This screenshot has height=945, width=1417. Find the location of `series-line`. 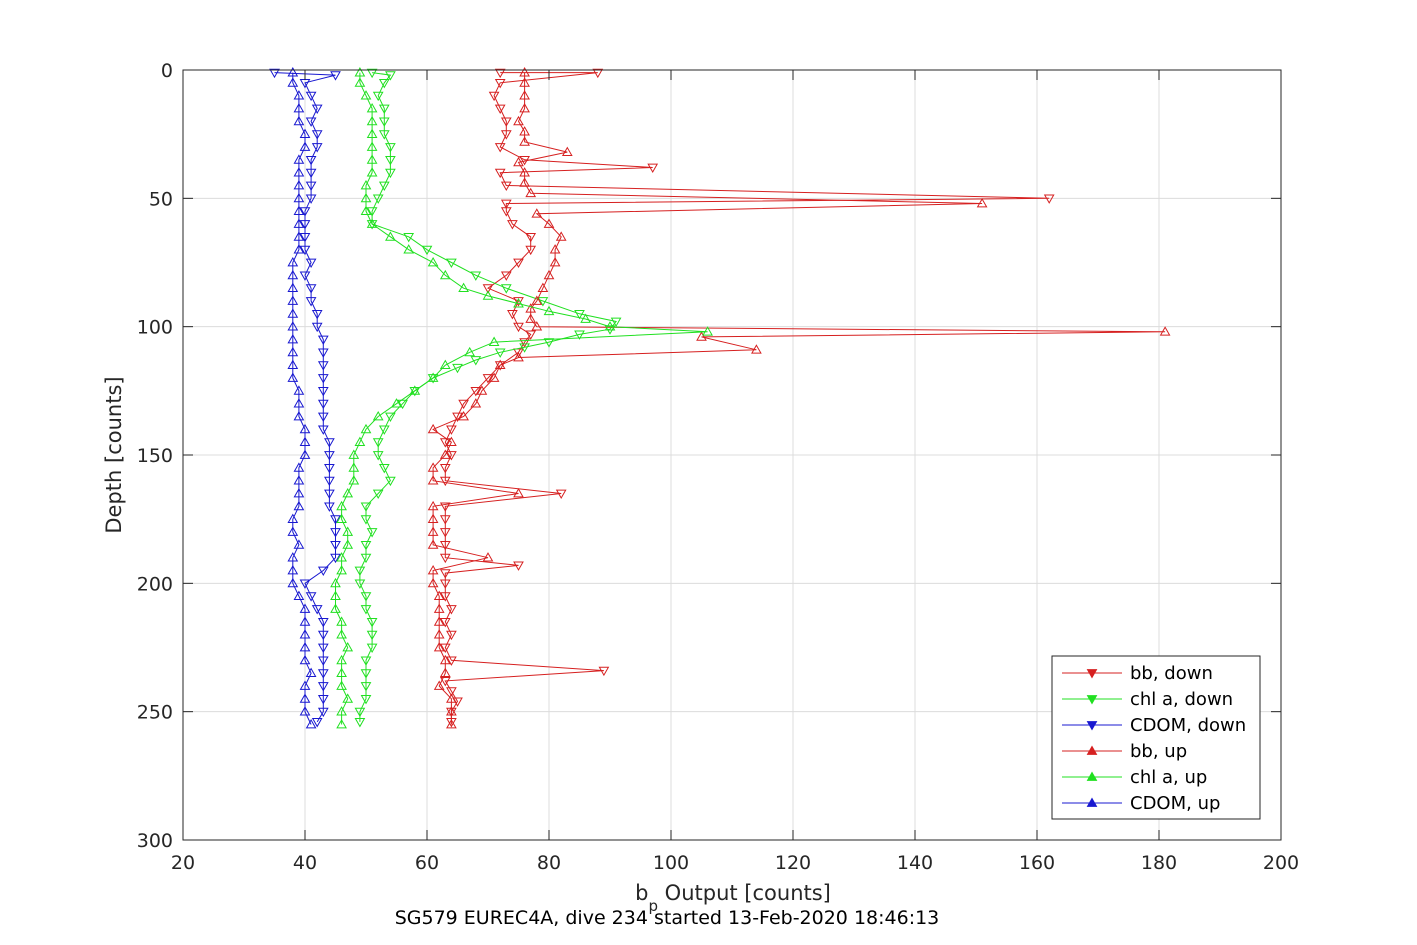

series-line is located at coordinates (488, 397).